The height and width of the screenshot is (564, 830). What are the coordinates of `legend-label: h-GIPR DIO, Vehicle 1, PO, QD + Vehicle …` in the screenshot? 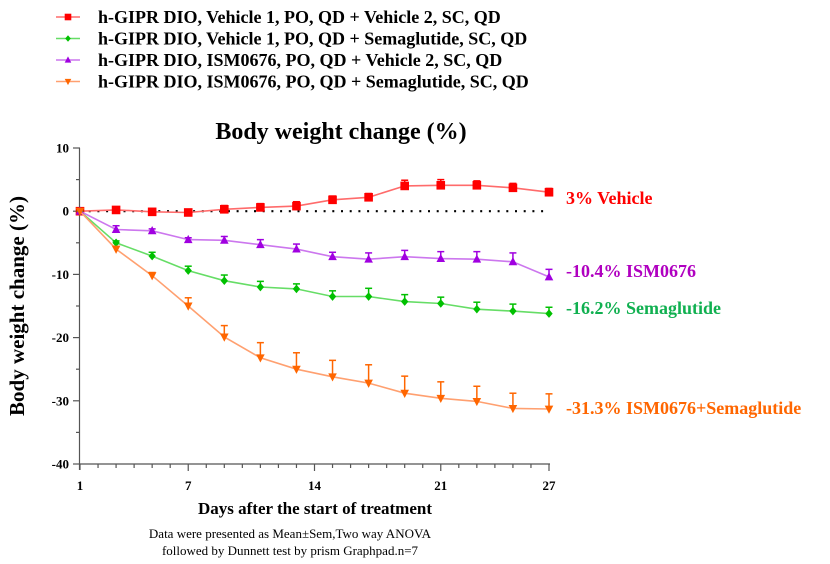 It's located at (299, 17).